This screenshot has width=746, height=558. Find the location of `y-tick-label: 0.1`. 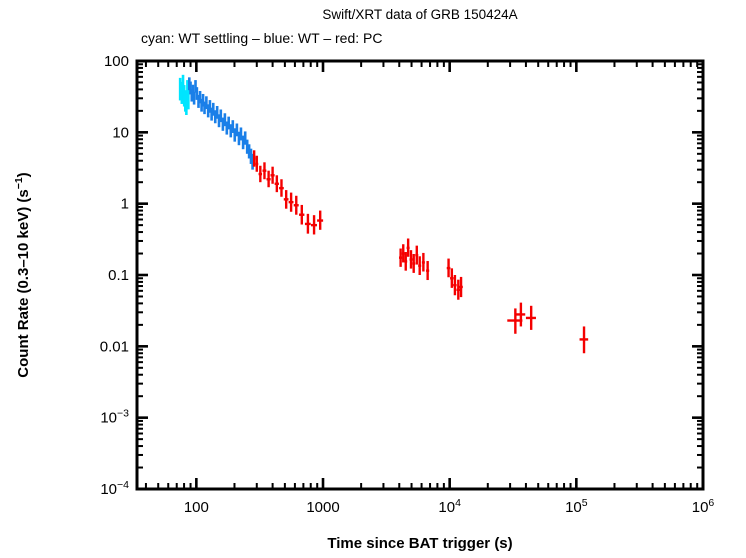

y-tick-label: 0.1 is located at coordinates (118, 275).